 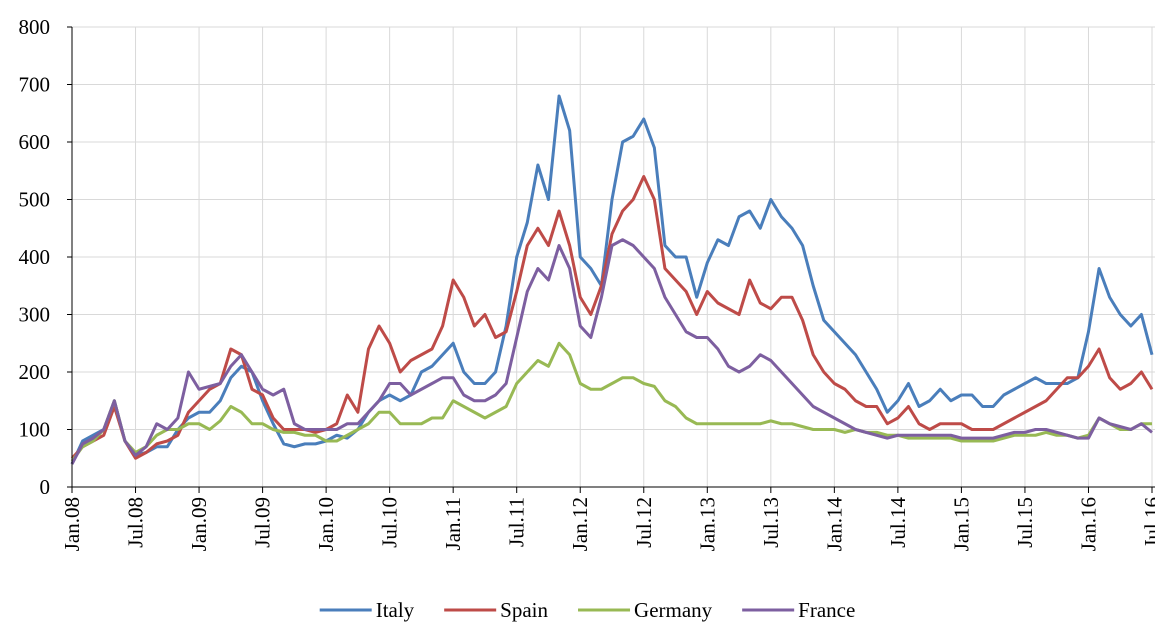 I want to click on x-tick-label: Jul.15, so click(x=1025, y=522).